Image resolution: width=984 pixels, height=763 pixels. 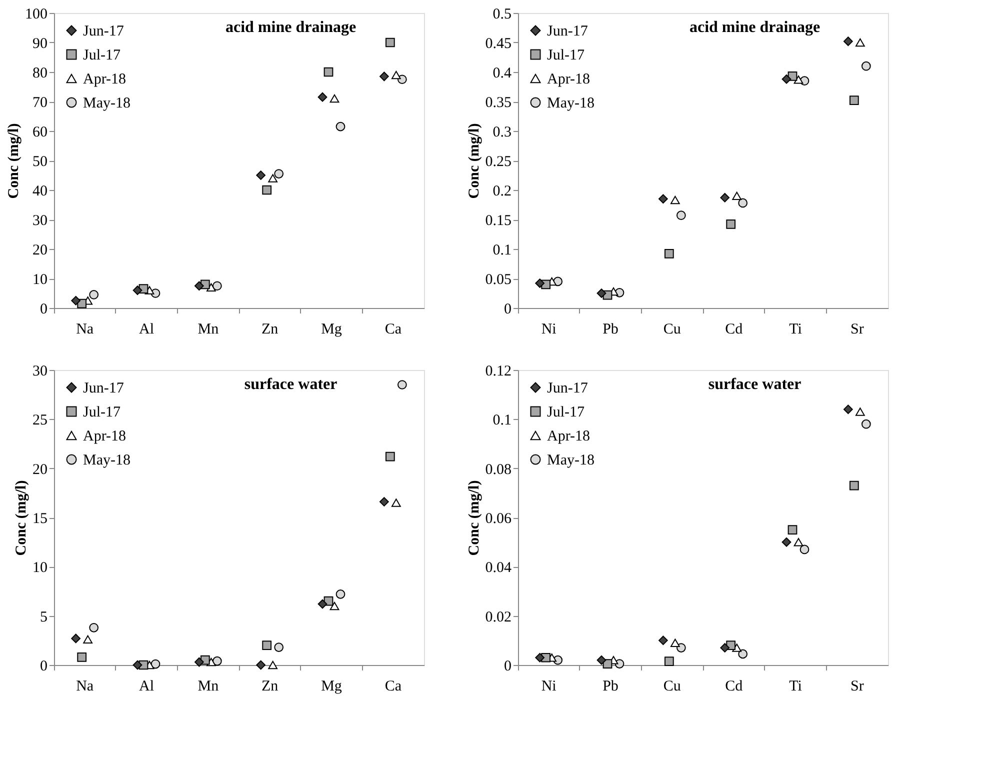 I want to click on y-tick-label: 0.4, so click(x=502, y=74).